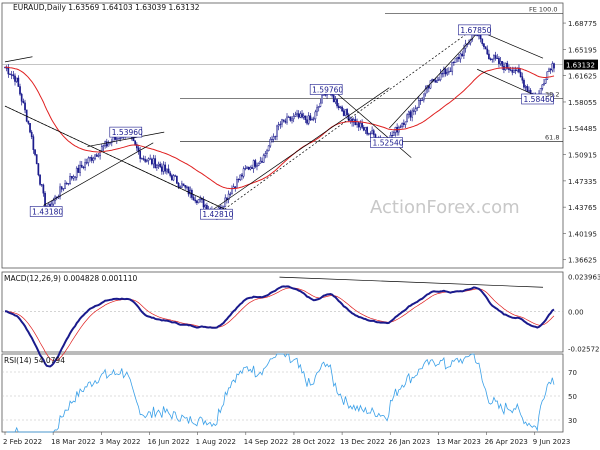  Describe the element at coordinates (580, 66) in the screenshot. I see `last-price-label: 1.63132` at that location.